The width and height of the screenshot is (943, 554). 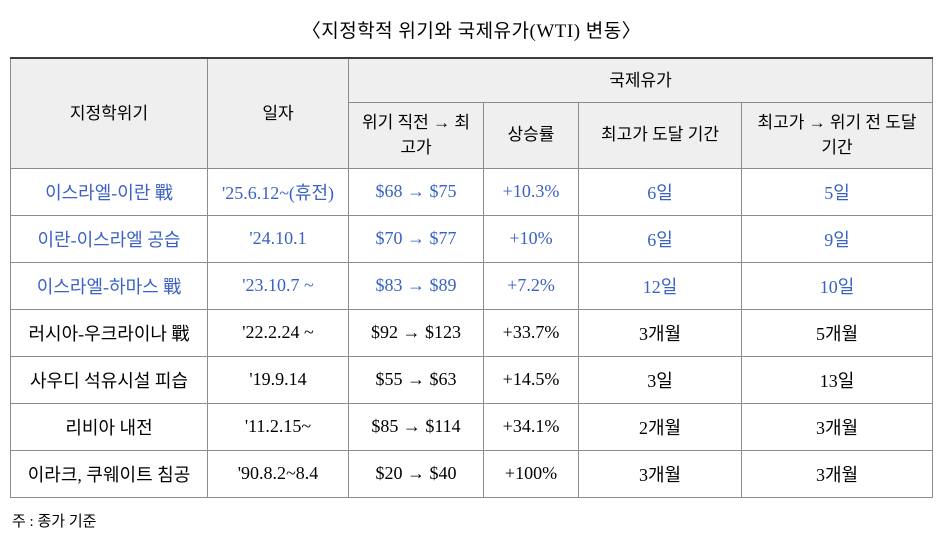 What do you see at coordinates (531, 473) in the screenshot?
I see `cell-rate: +100%` at bounding box center [531, 473].